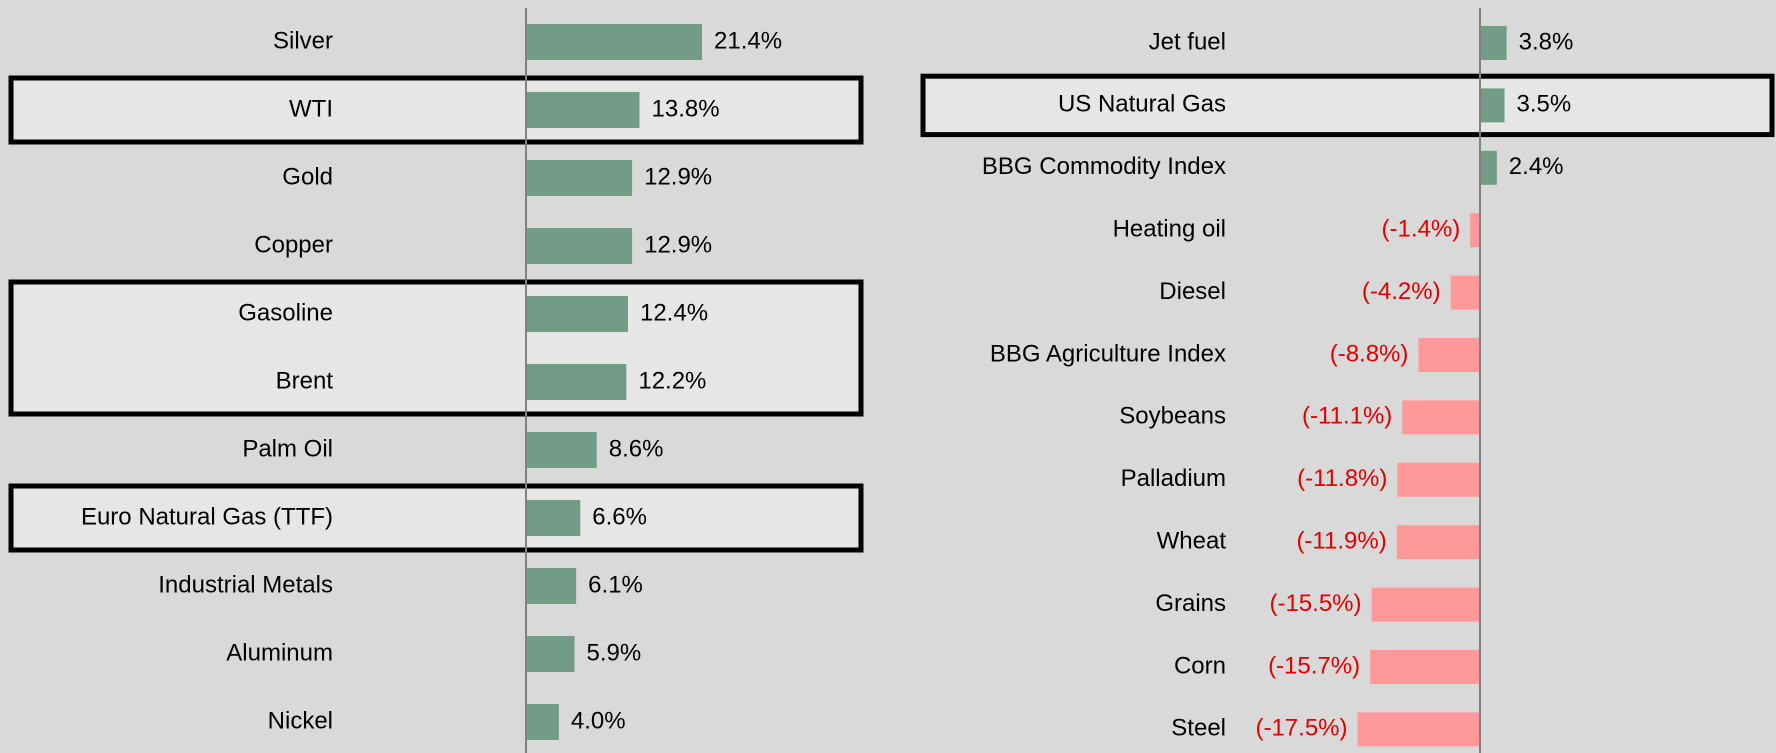 The image size is (1776, 753). Describe the element at coordinates (1200, 665) in the screenshot. I see `category-label: Corn` at that location.